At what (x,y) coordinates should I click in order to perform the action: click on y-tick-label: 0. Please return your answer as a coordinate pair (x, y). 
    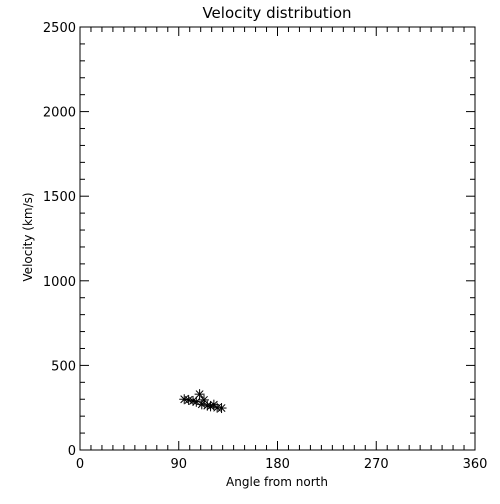
    Looking at the image, I should click on (72, 451).